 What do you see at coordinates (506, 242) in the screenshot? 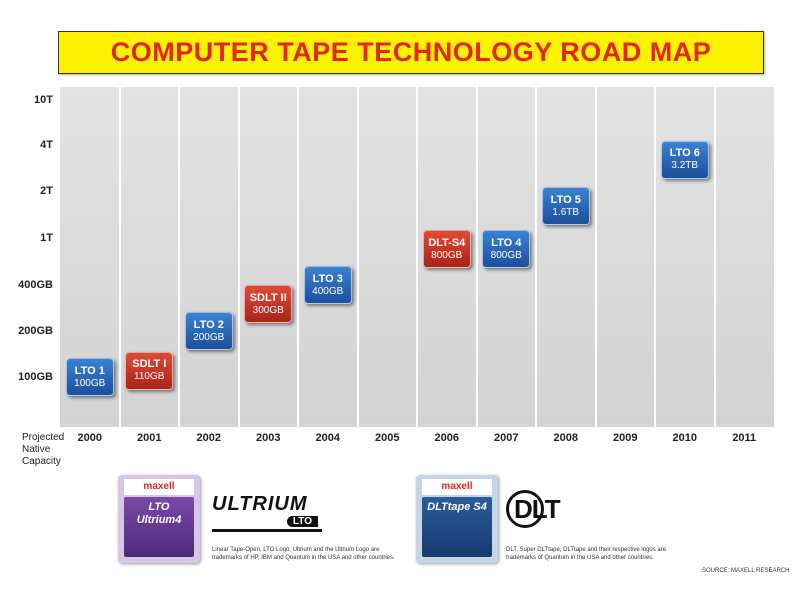
I see `data-point-label: LTO 4` at bounding box center [506, 242].